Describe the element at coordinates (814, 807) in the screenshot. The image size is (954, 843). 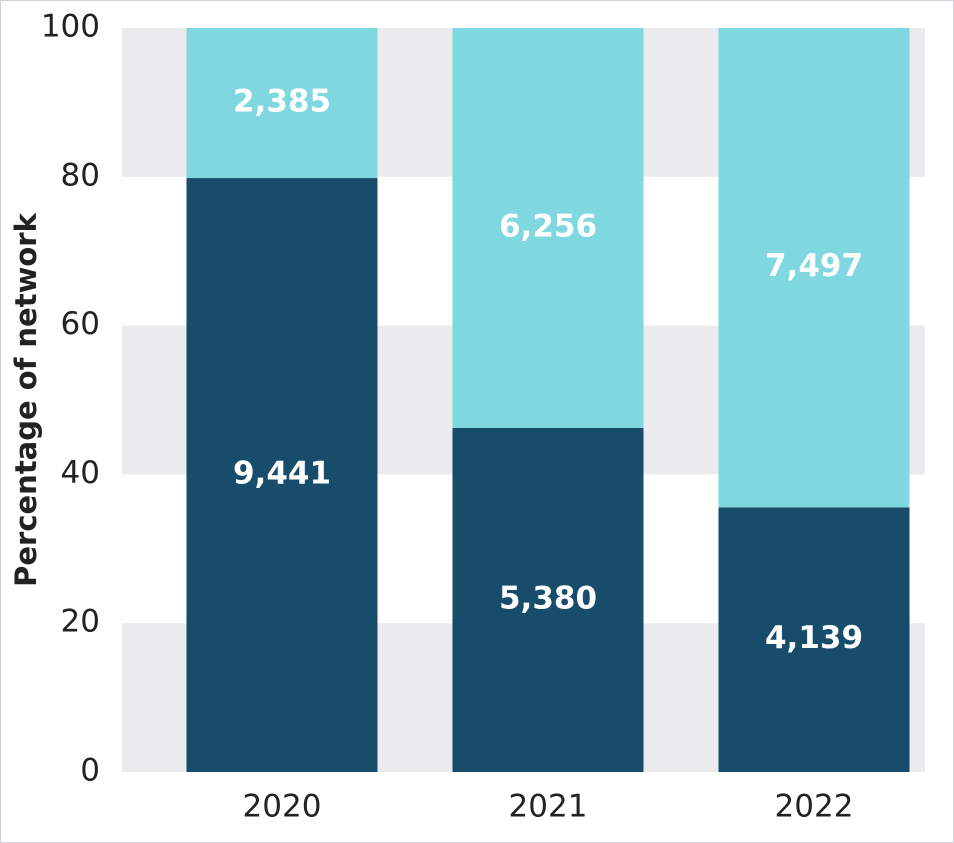
I see `x-tick-label: 2022` at that location.